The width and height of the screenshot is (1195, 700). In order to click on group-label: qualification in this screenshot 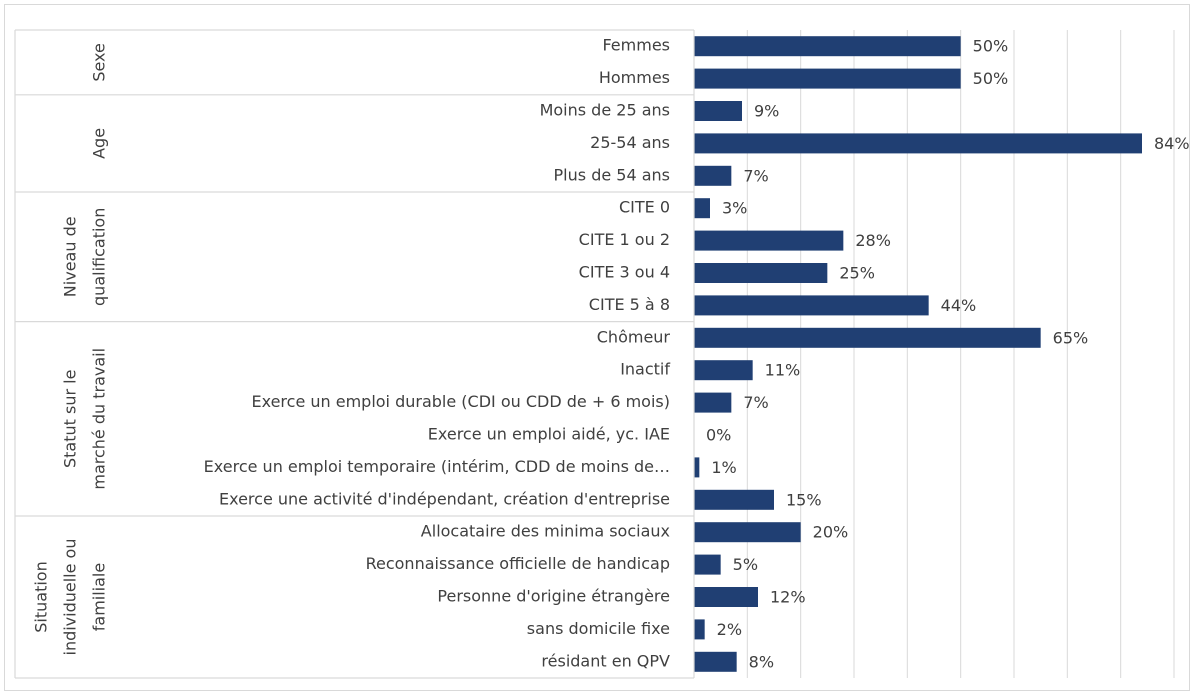, I will do `click(99, 257)`.